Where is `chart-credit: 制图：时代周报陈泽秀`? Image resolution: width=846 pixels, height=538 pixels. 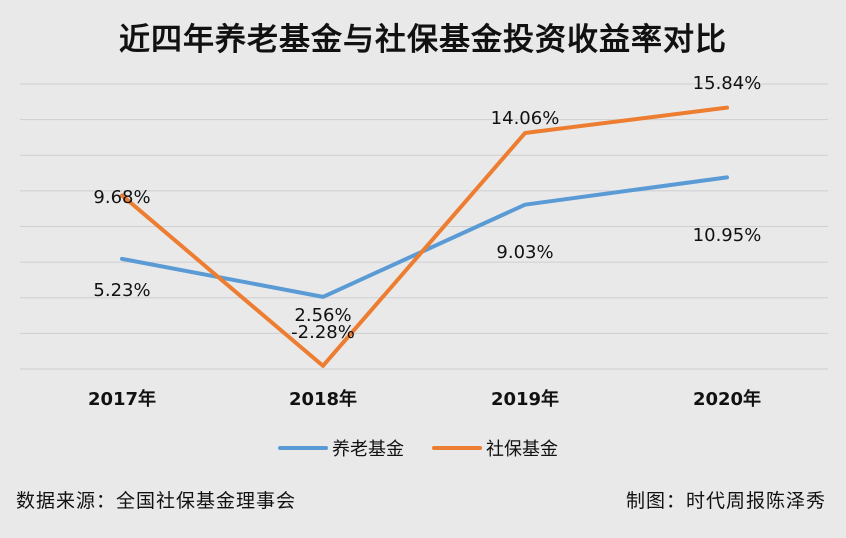 chart-credit: 制图：时代周报陈泽秀 is located at coordinates (725, 501).